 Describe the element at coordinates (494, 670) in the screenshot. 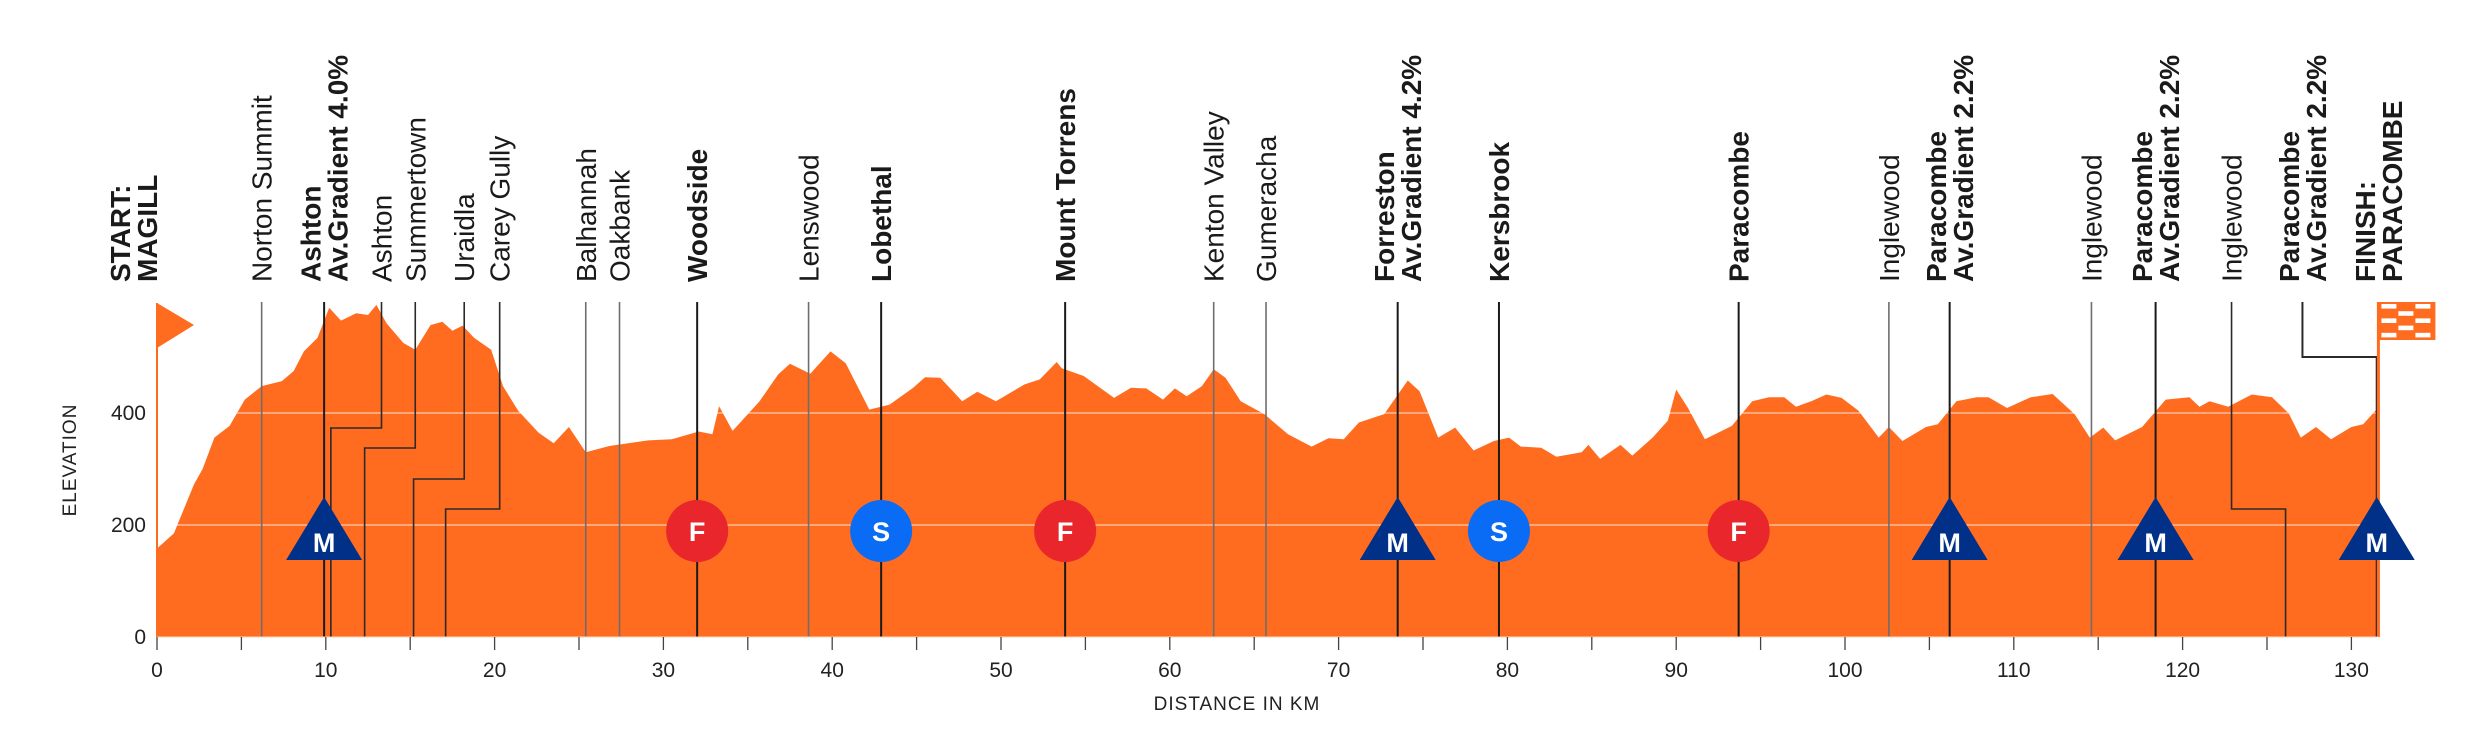

I see `x-tick-label: 20` at that location.